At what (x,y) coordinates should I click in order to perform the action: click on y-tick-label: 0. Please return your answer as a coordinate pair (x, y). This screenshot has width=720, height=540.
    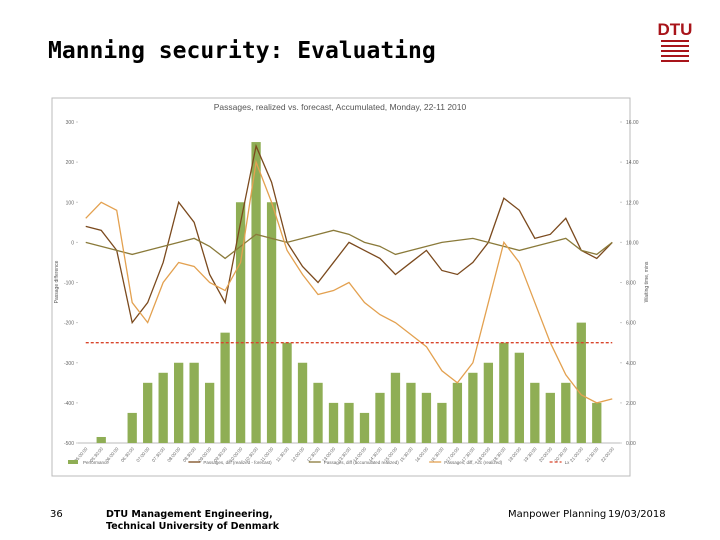
    Looking at the image, I should click on (72, 243).